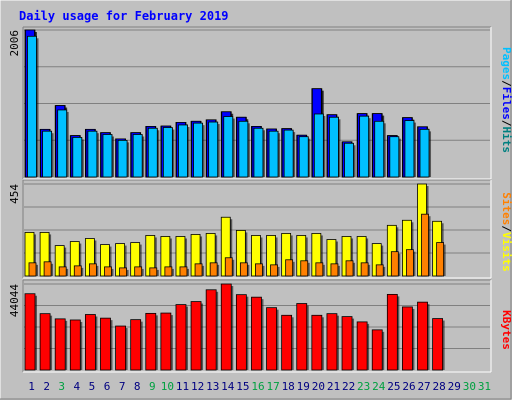  What do you see at coordinates (408, 386) in the screenshot?
I see `x-tick-label: 26` at bounding box center [408, 386].